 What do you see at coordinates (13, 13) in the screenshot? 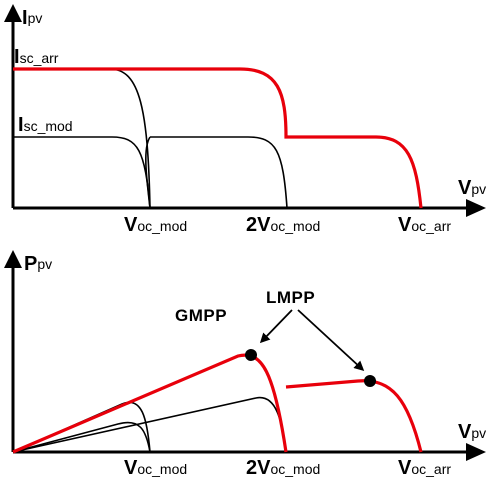
I see `iv-y-axis-arrow` at bounding box center [13, 13].